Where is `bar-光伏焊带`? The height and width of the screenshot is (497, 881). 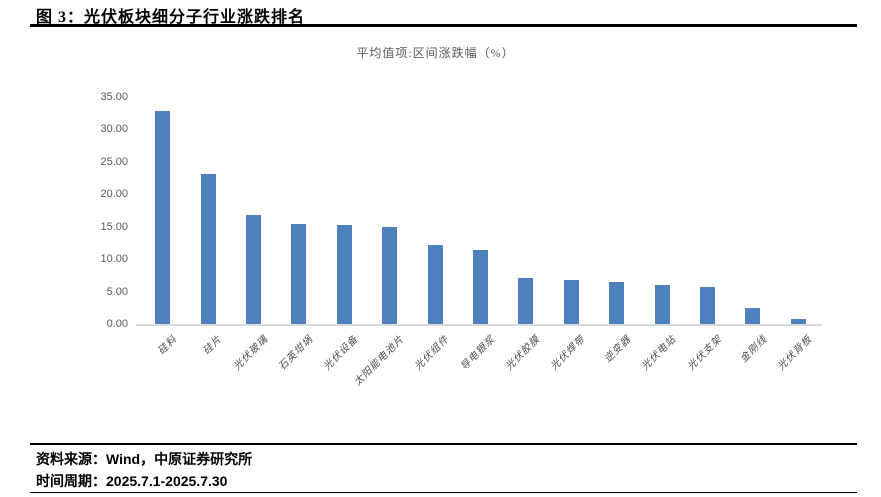
bar-光伏焊带 is located at coordinates (571, 302).